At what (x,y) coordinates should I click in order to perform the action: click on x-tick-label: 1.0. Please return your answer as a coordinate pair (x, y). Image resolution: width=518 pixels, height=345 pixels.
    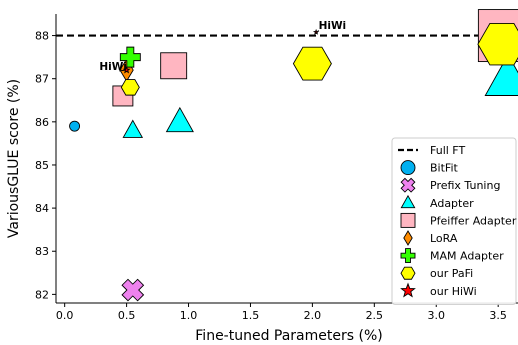
    Looking at the image, I should click on (189, 315).